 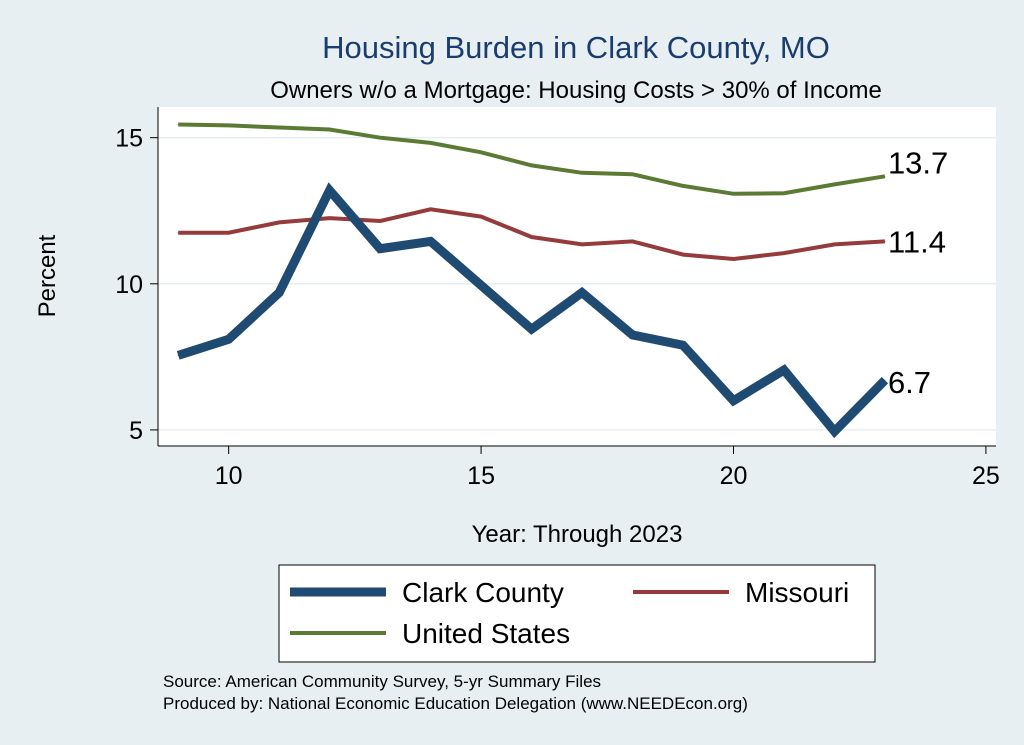 What do you see at coordinates (47, 275) in the screenshot?
I see `y-axis-title: Percent` at bounding box center [47, 275].